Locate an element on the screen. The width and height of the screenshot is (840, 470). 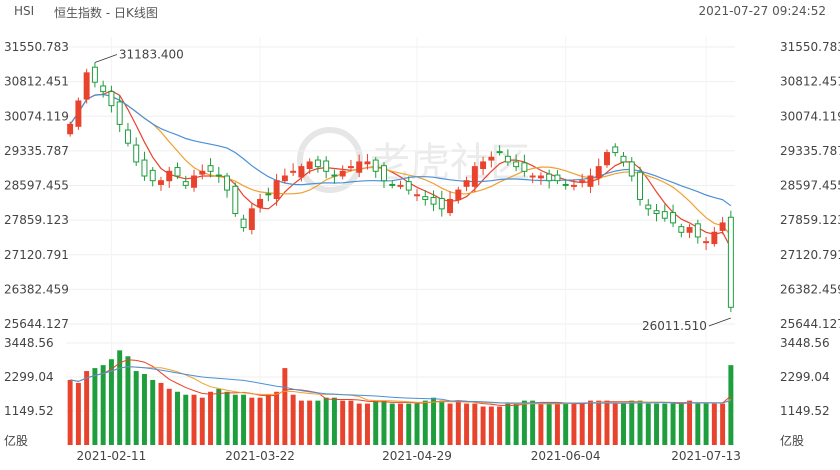
high-annotation: 31183.400 is located at coordinates (151, 55).